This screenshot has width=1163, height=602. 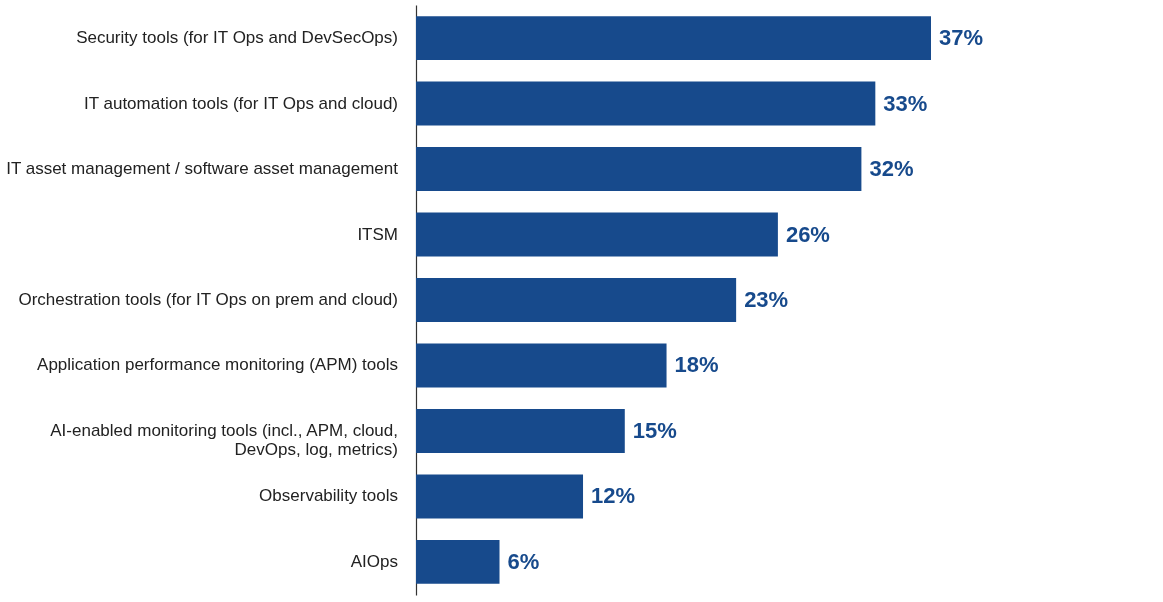 I want to click on y-tick-label: ITSM, so click(x=377, y=234).